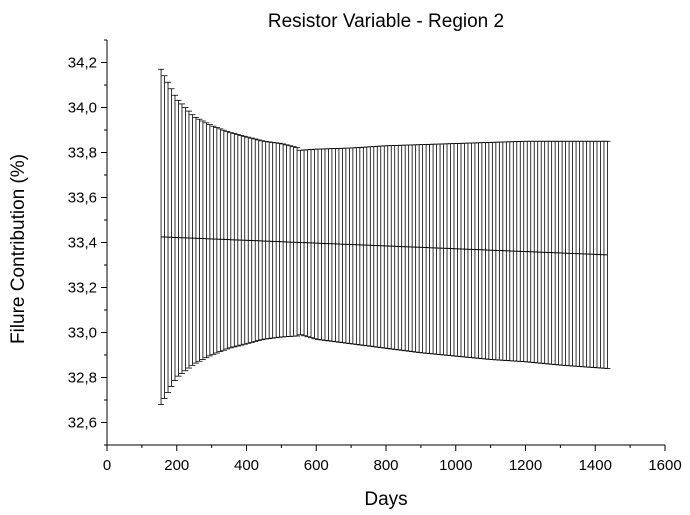 This screenshot has height=515, width=690. Describe the element at coordinates (385, 499) in the screenshot. I see `x-axis-label: Days` at that location.